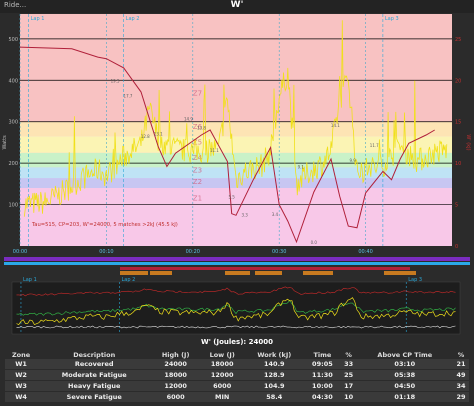 The height and width of the screenshot is (406, 474). Describe the element at coordinates (231, 196) in the screenshot. I see `wbal-point-label: 5.5` at that location.